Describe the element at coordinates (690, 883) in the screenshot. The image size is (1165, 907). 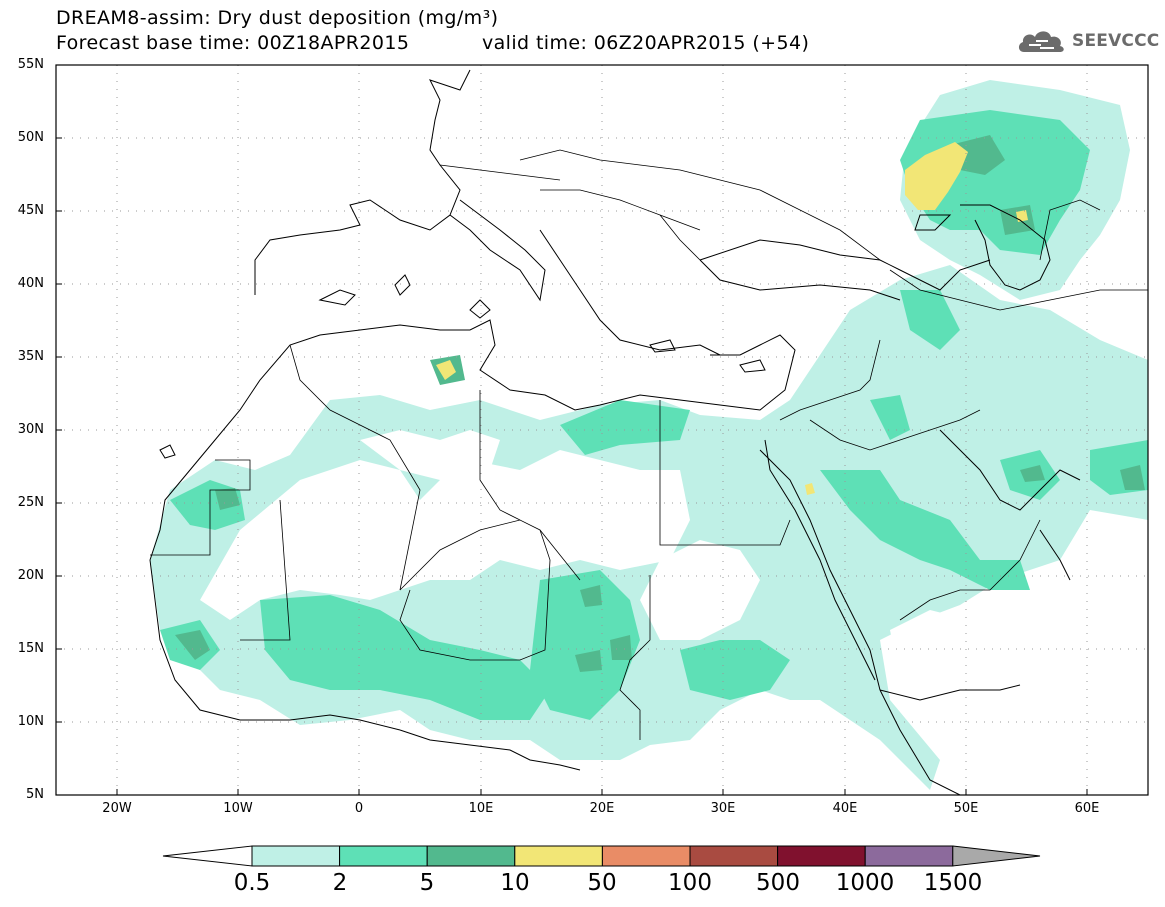
I see `colorbar-label: 100` at that location.